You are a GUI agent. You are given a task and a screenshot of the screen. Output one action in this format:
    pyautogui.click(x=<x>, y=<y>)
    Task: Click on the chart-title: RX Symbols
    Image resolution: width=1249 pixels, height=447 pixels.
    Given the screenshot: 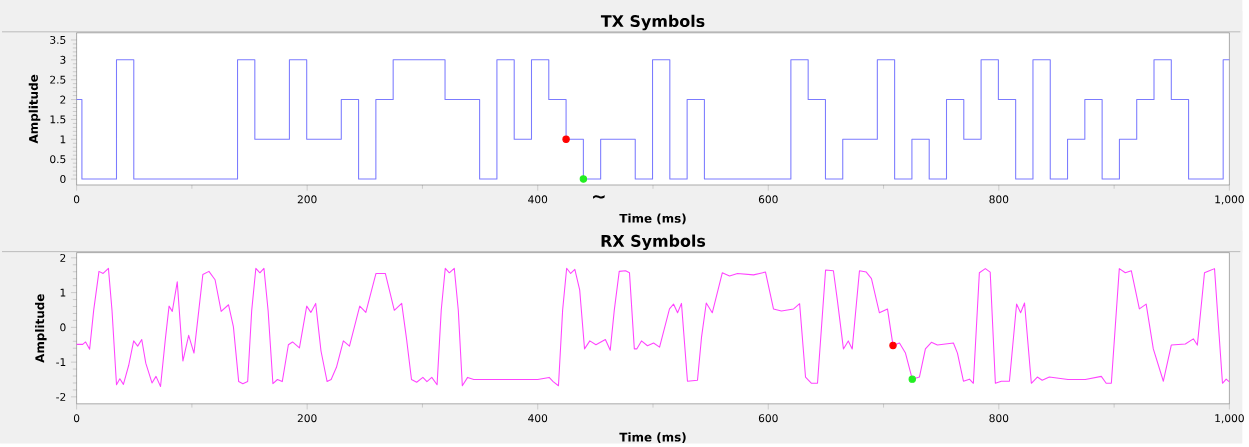 What is the action you would take?
    pyautogui.click(x=653, y=242)
    